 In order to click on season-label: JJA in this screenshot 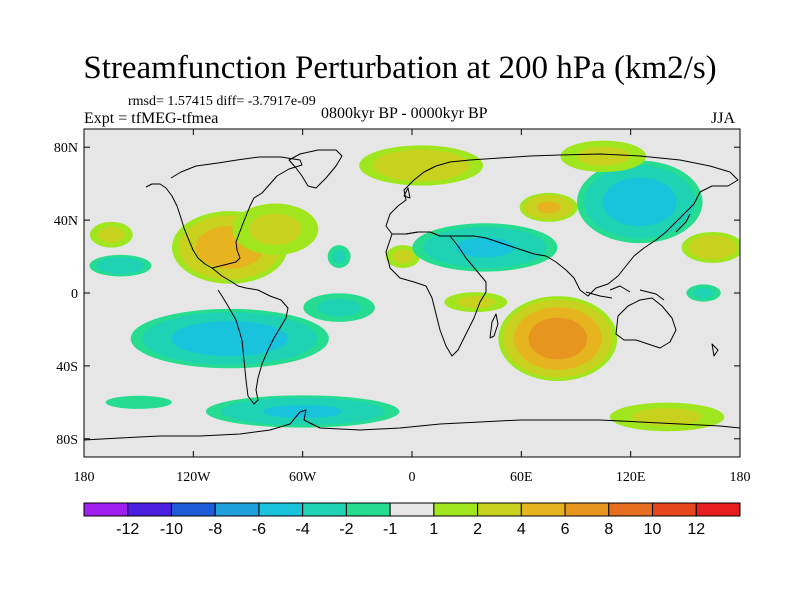, I will do `click(723, 118)`.